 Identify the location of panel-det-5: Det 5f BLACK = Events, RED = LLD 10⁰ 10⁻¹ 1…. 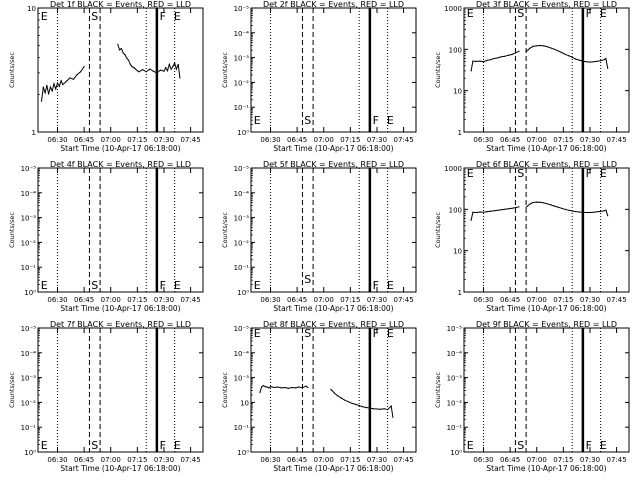
(319, 236).